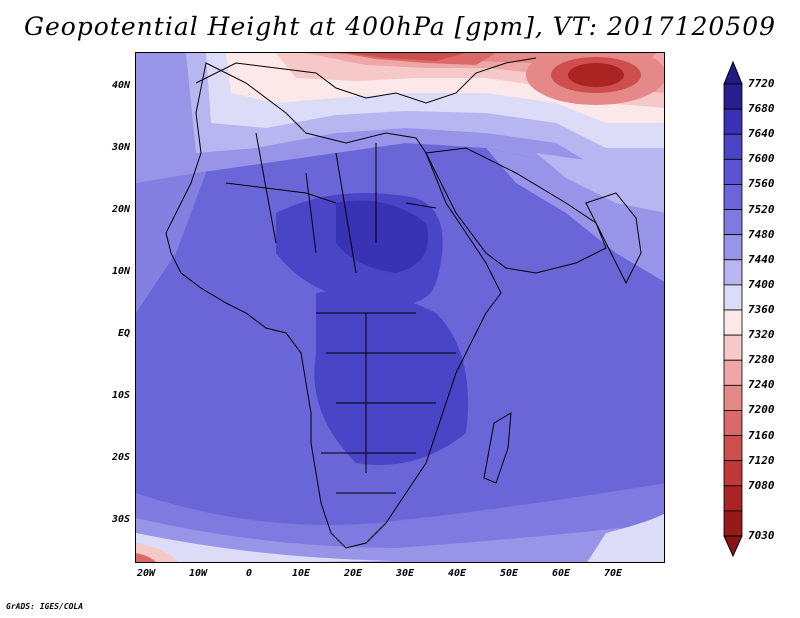 The image size is (800, 618). I want to click on lat-label-40n: 40N, so click(120, 85).